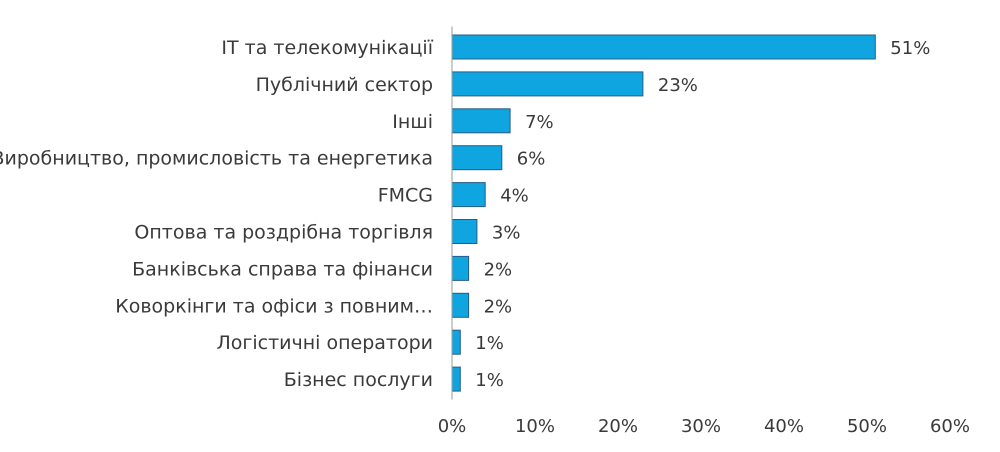  I want to click on category-label: ІТ та телекомунікації, so click(327, 48).